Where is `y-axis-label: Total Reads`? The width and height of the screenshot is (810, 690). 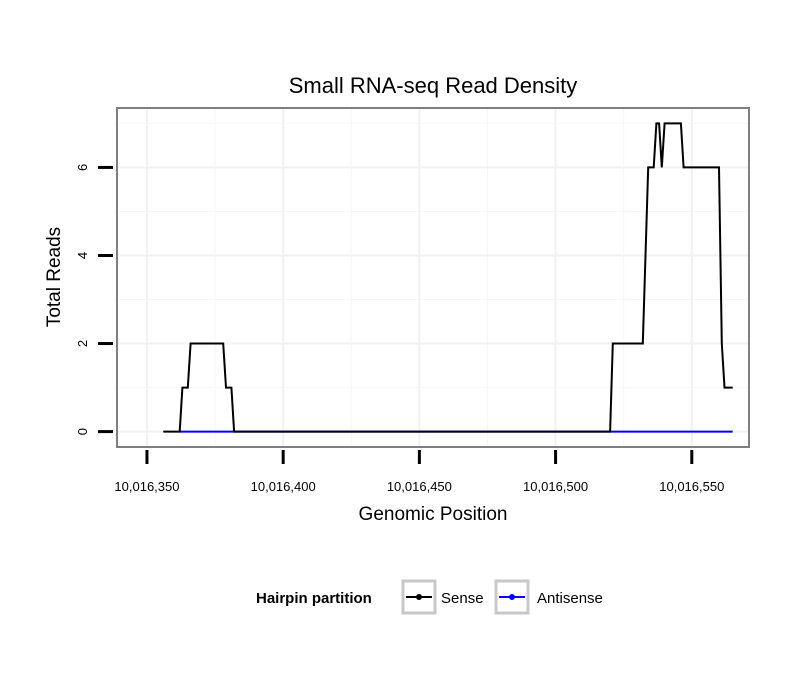 y-axis-label: Total Reads is located at coordinates (54, 277).